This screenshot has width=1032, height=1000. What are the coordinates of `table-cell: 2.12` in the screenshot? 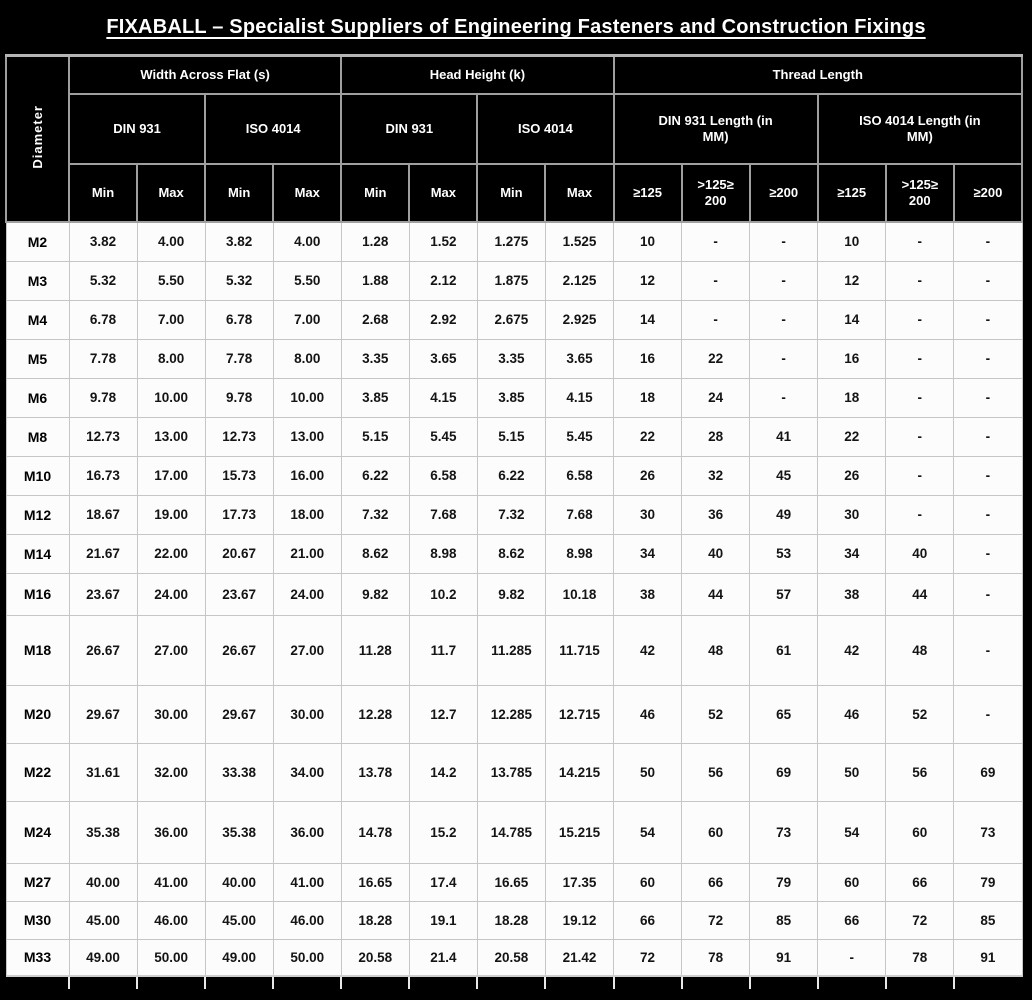 It's located at (443, 280).